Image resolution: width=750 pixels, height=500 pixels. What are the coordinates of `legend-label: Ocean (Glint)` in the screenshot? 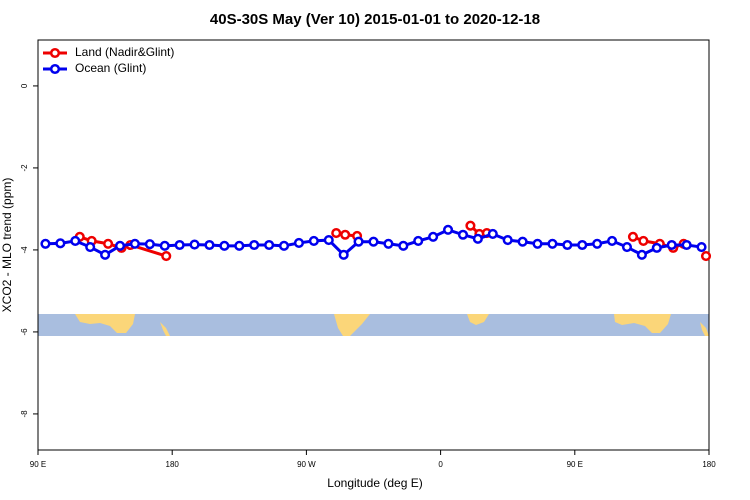 It's located at (110, 68).